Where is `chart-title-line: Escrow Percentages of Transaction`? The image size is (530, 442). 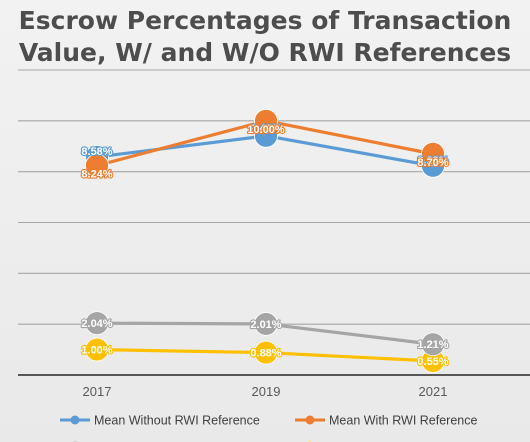
chart-title-line: Escrow Percentages of Transaction is located at coordinates (265, 20).